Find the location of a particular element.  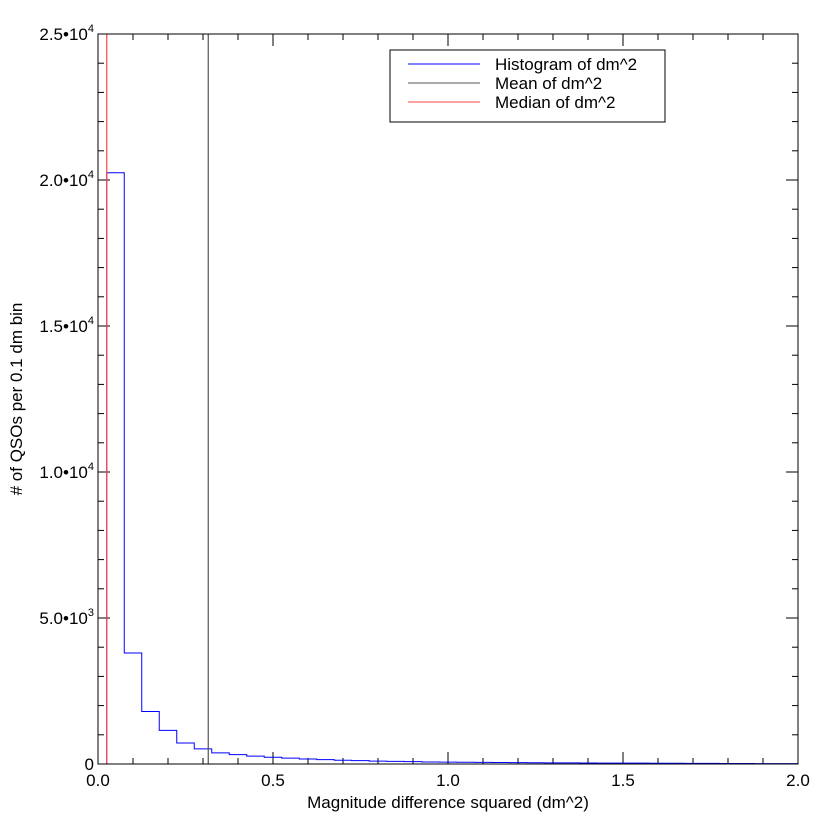

legend-label: Histogram of dm^2 is located at coordinates (566, 64).